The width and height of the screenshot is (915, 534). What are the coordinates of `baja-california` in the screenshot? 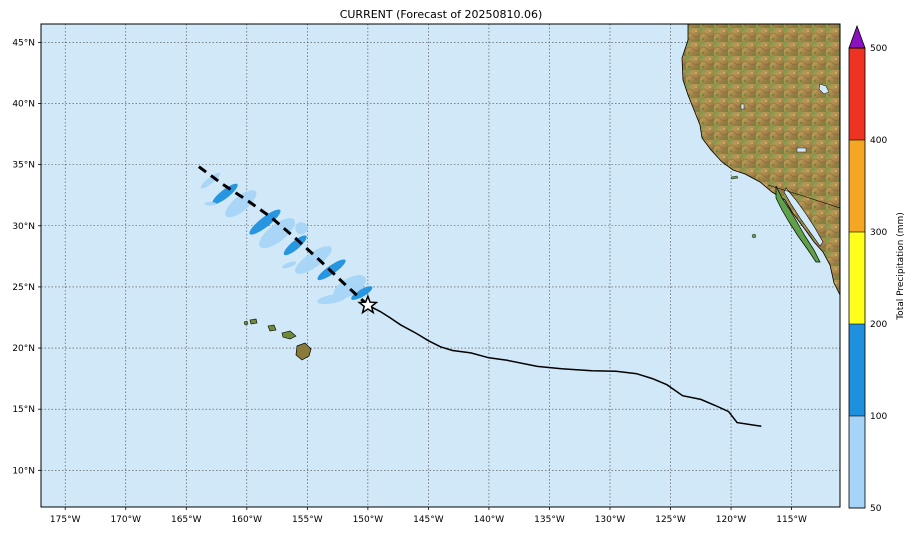 It's located at (798, 224).